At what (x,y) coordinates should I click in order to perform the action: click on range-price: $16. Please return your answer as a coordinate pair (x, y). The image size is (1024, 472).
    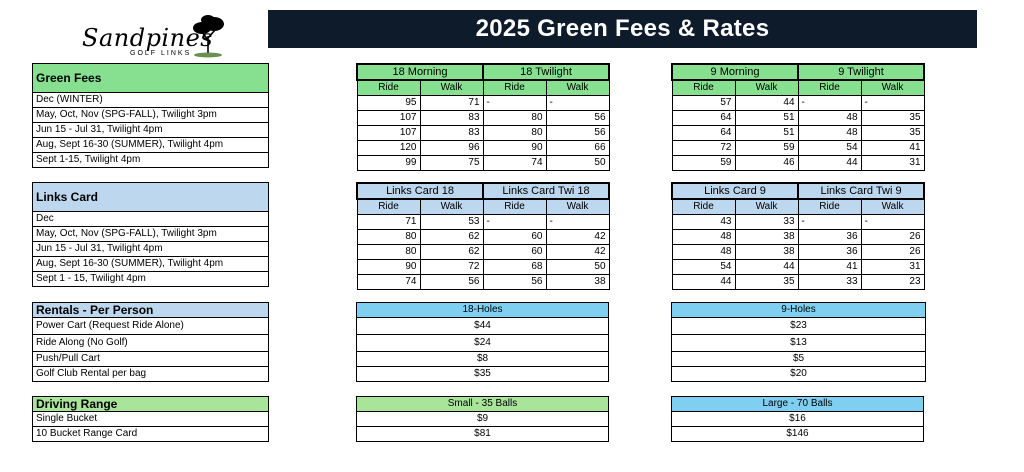
    Looking at the image, I should click on (797, 419).